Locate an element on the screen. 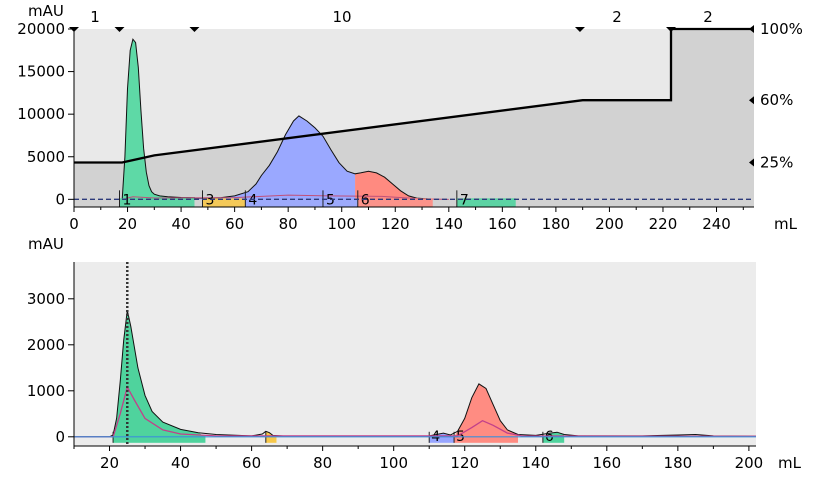 Image resolution: width=819 pixels, height=478 pixels. top-x-tick-label: 100 is located at coordinates (341, 224).